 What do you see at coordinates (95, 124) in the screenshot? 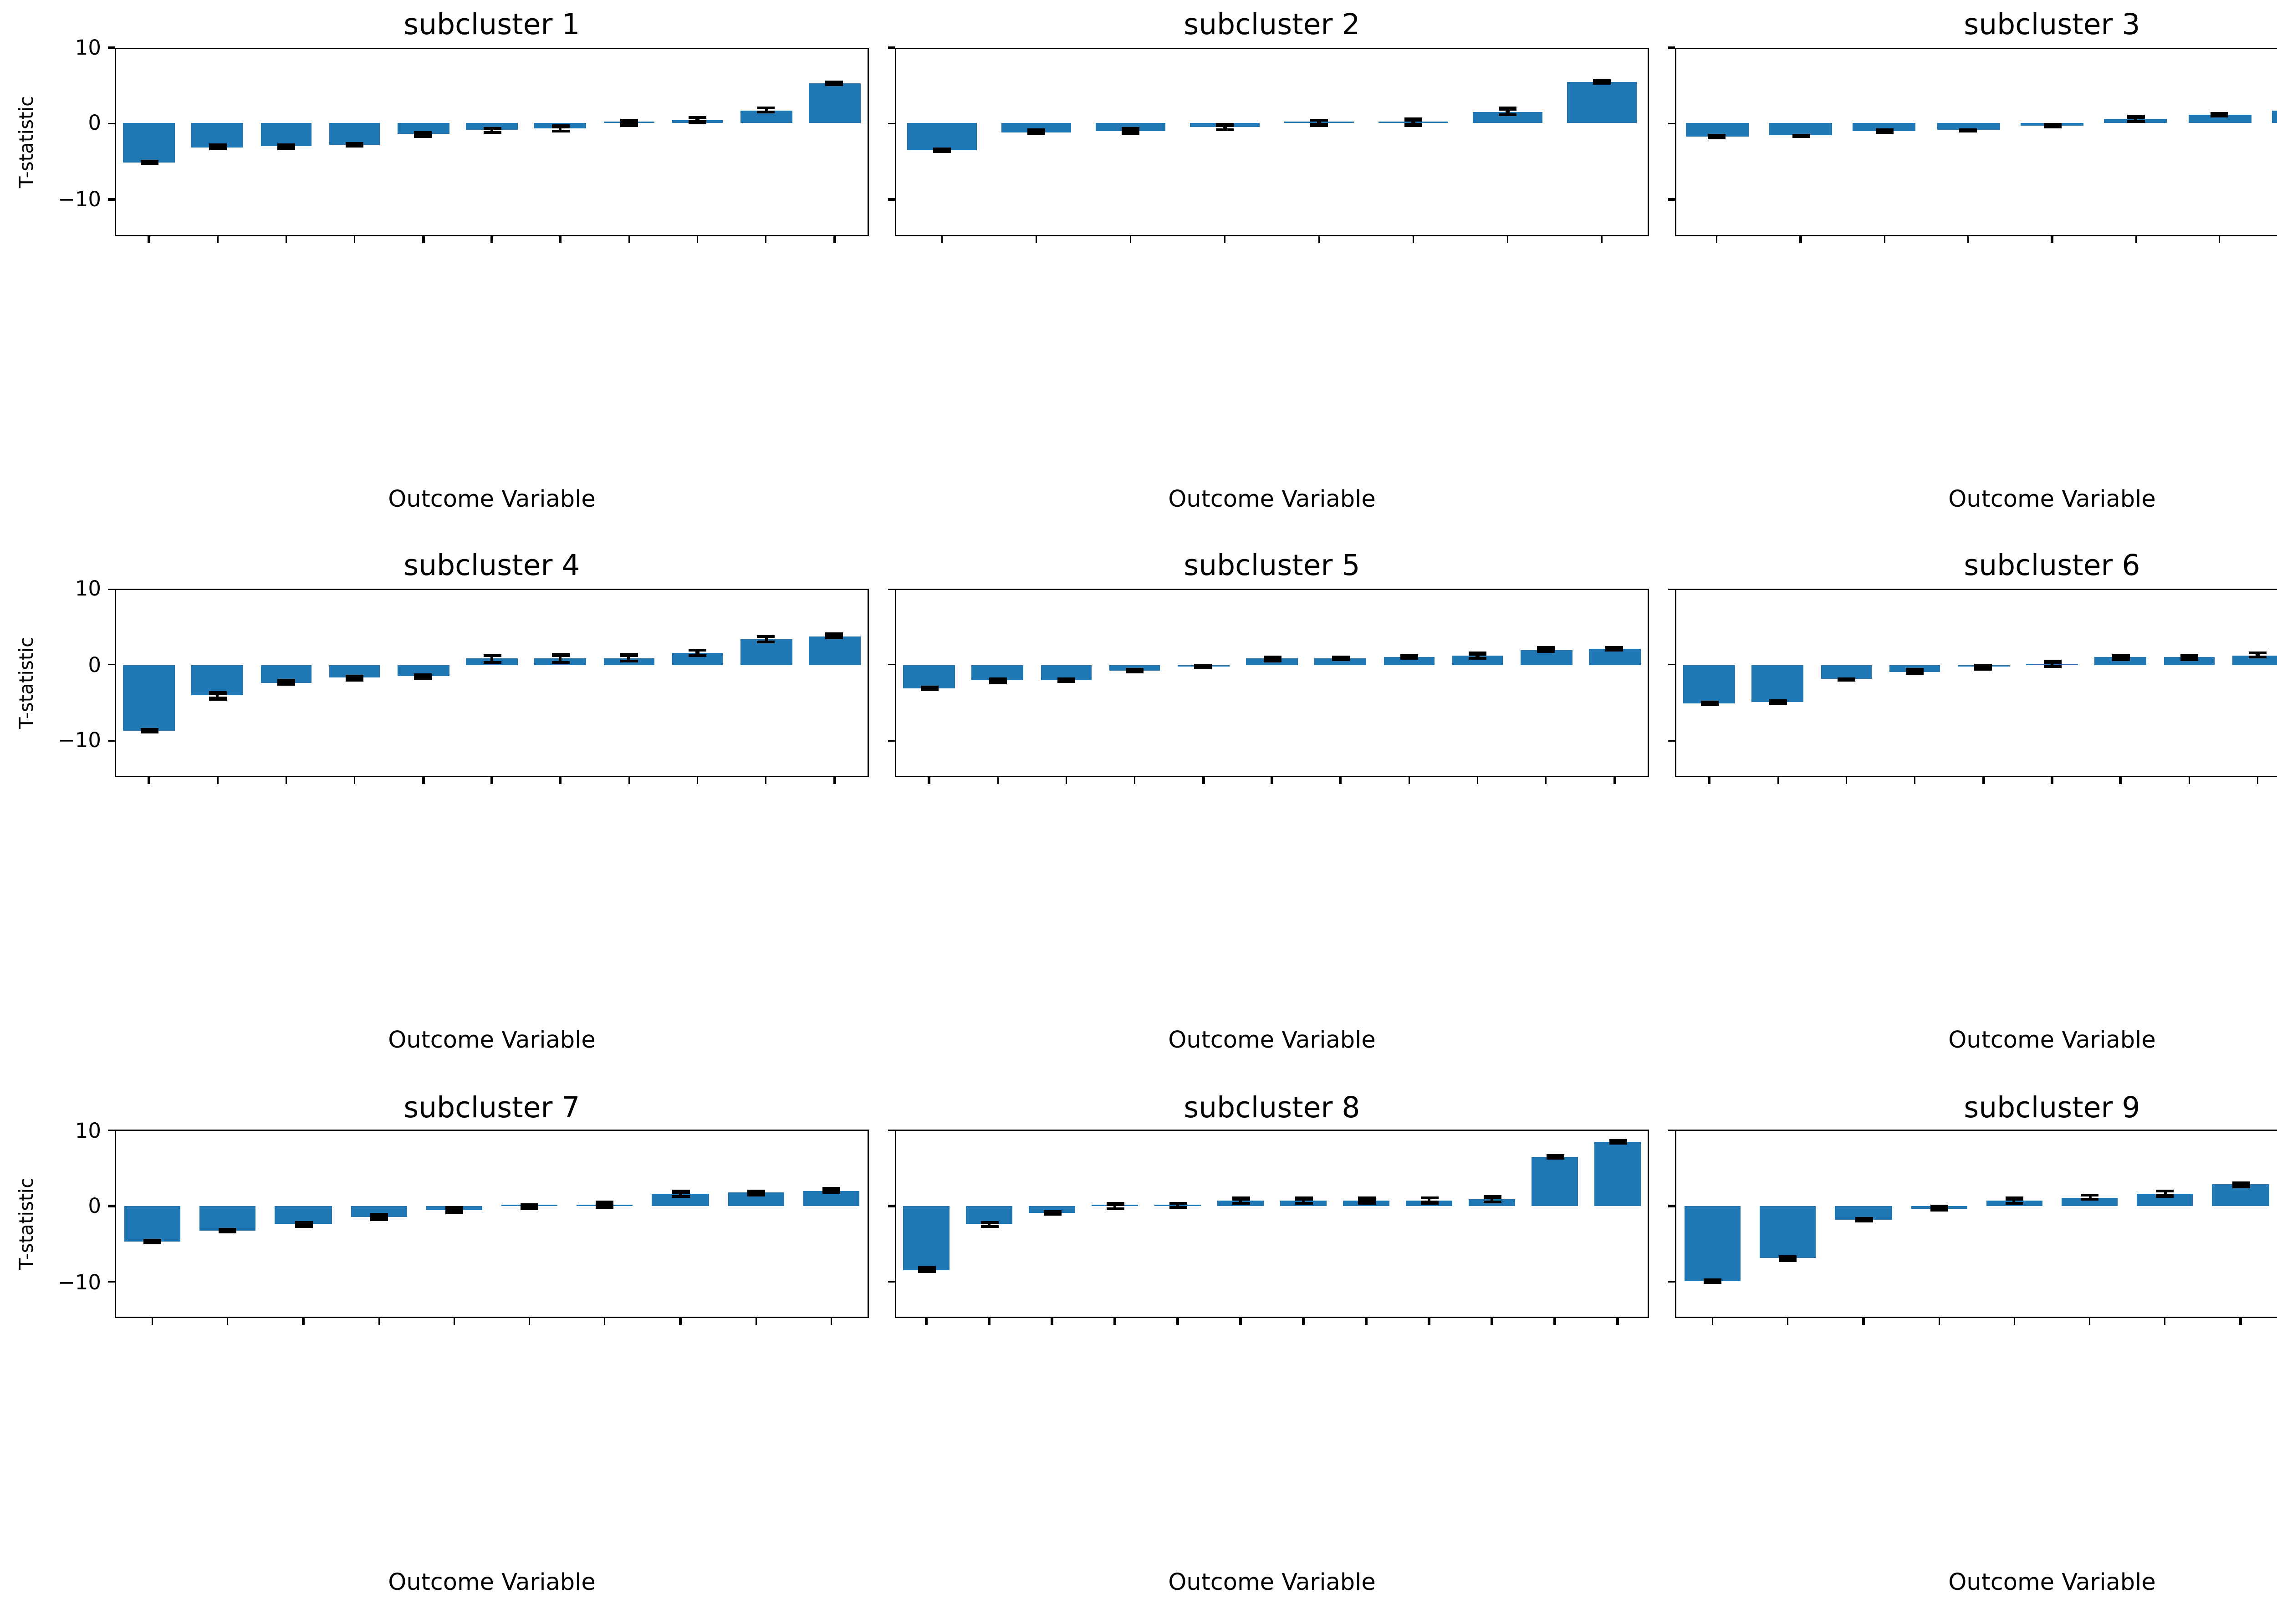
I see `y-tick-label: 0` at bounding box center [95, 124].